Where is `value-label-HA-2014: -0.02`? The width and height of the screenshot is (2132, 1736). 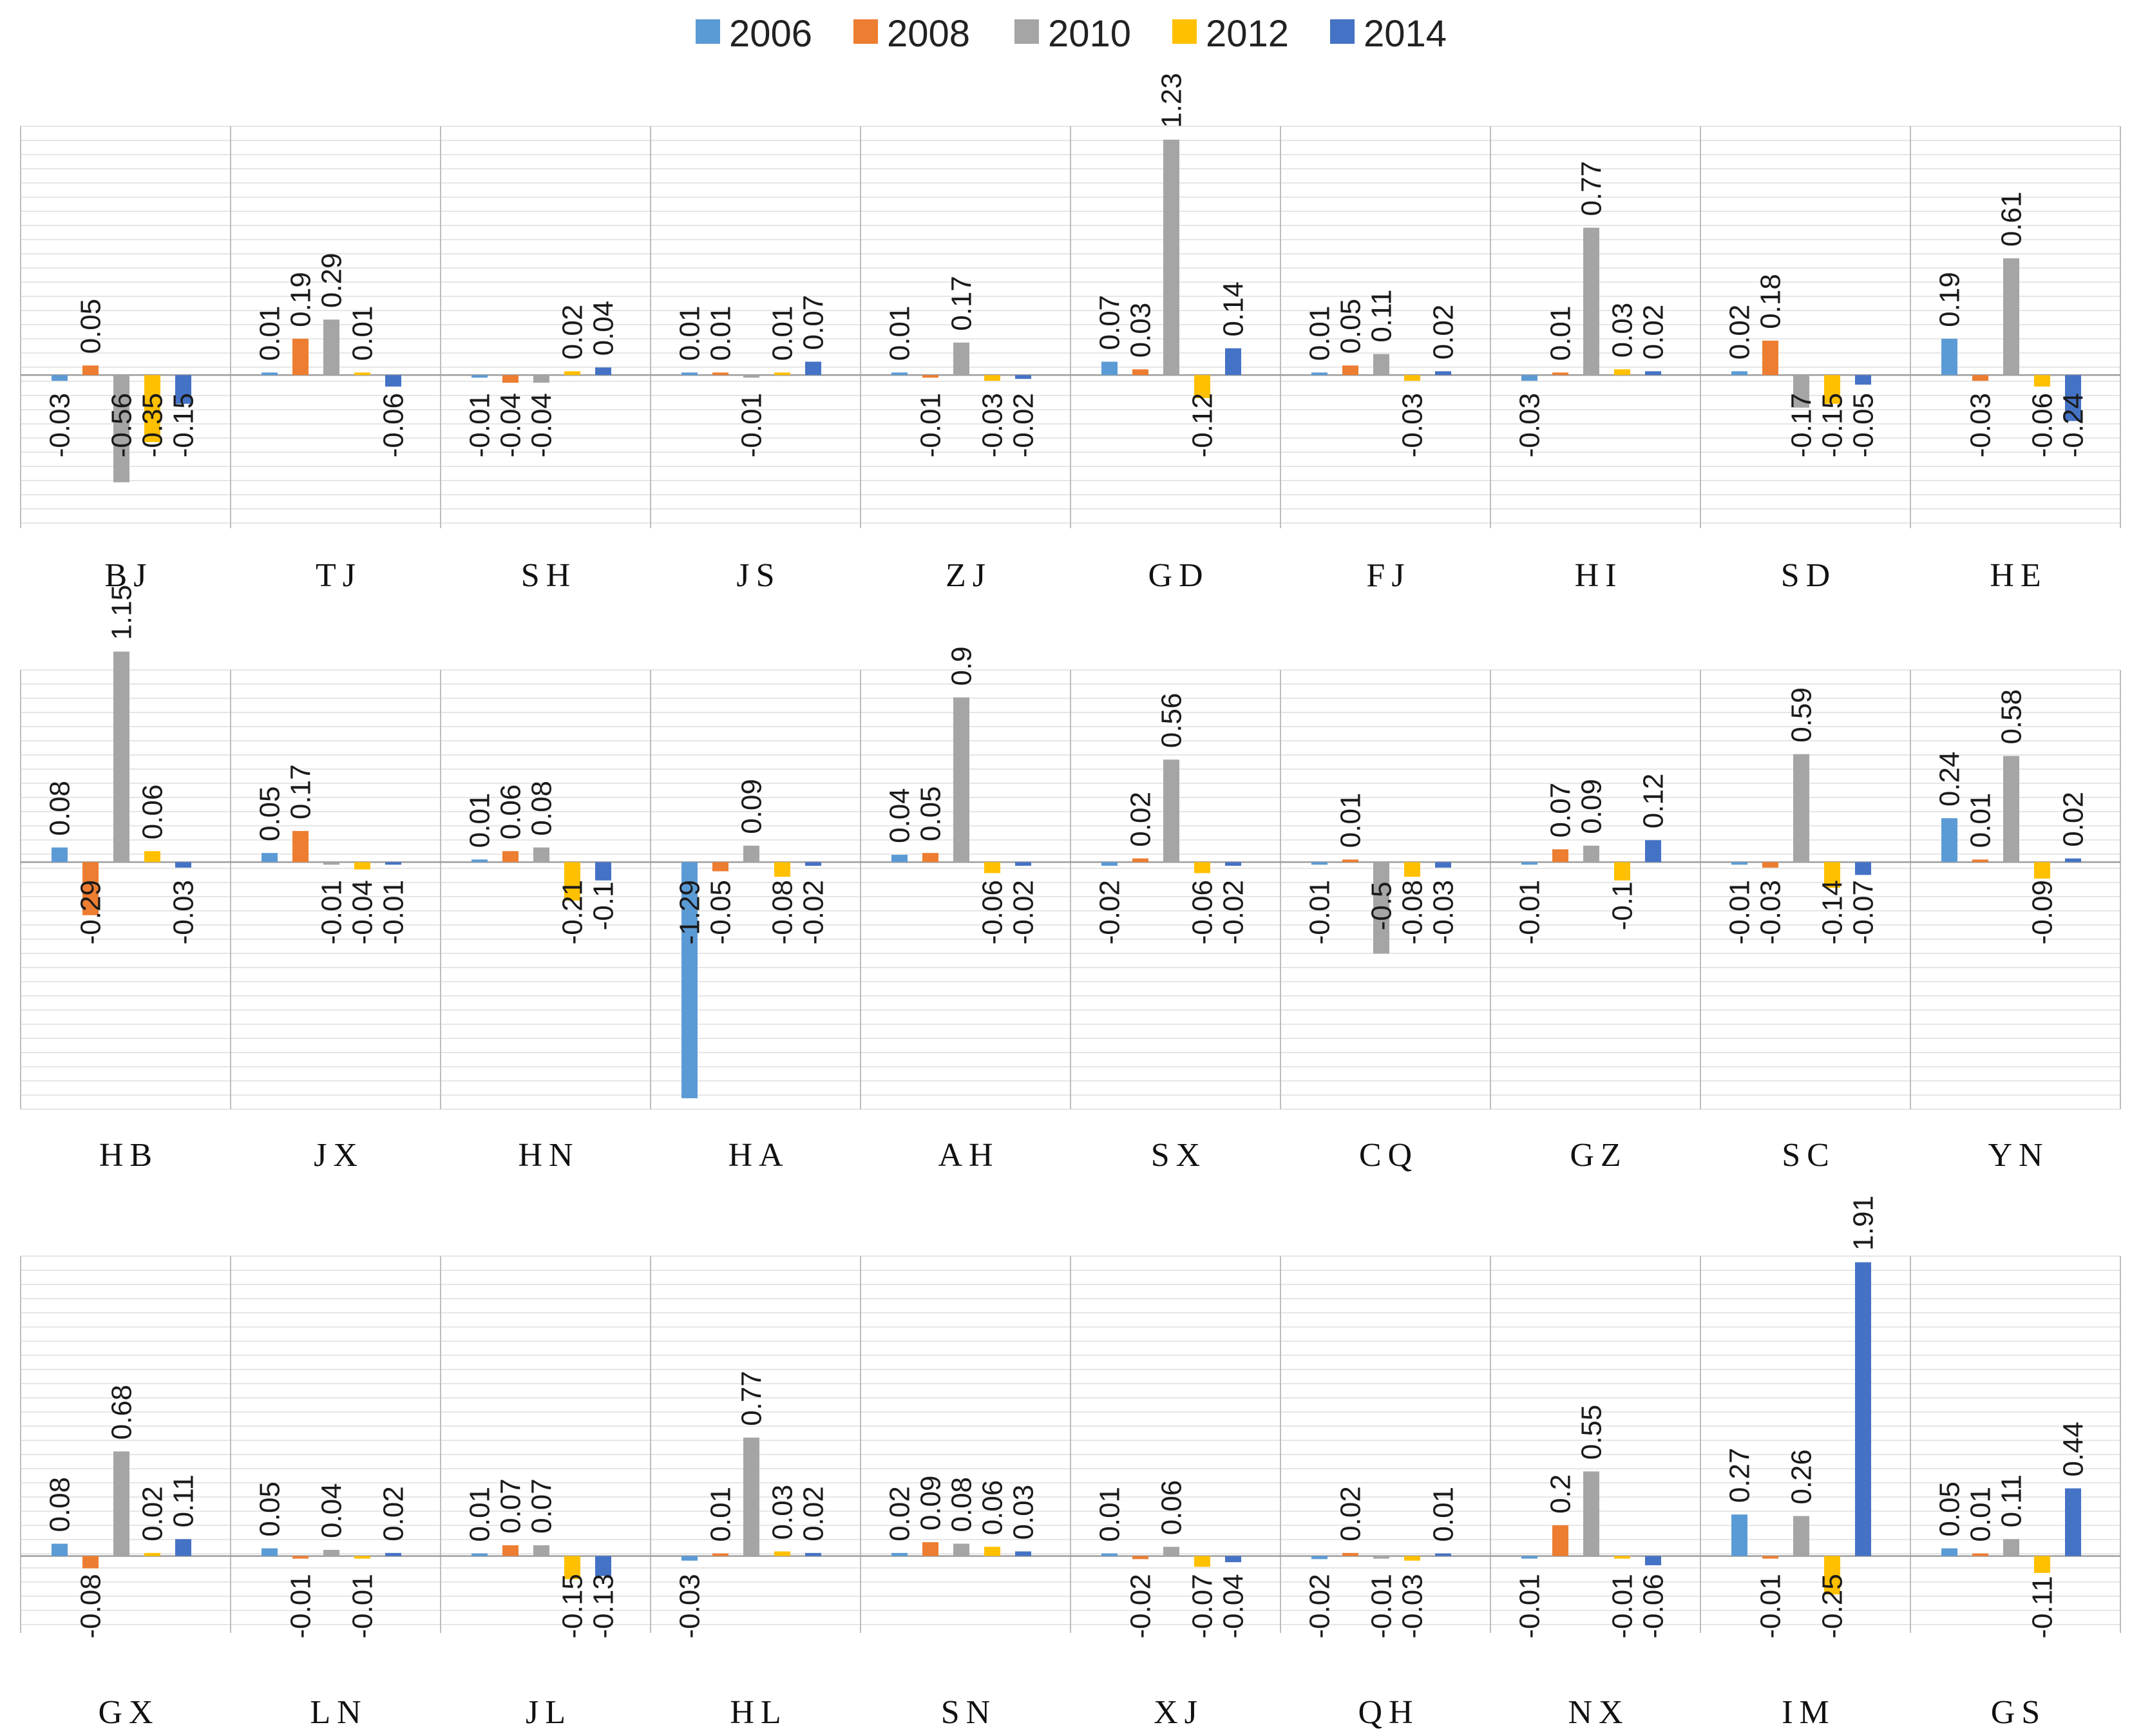
value-label-HA-2014: -0.02 is located at coordinates (814, 912).